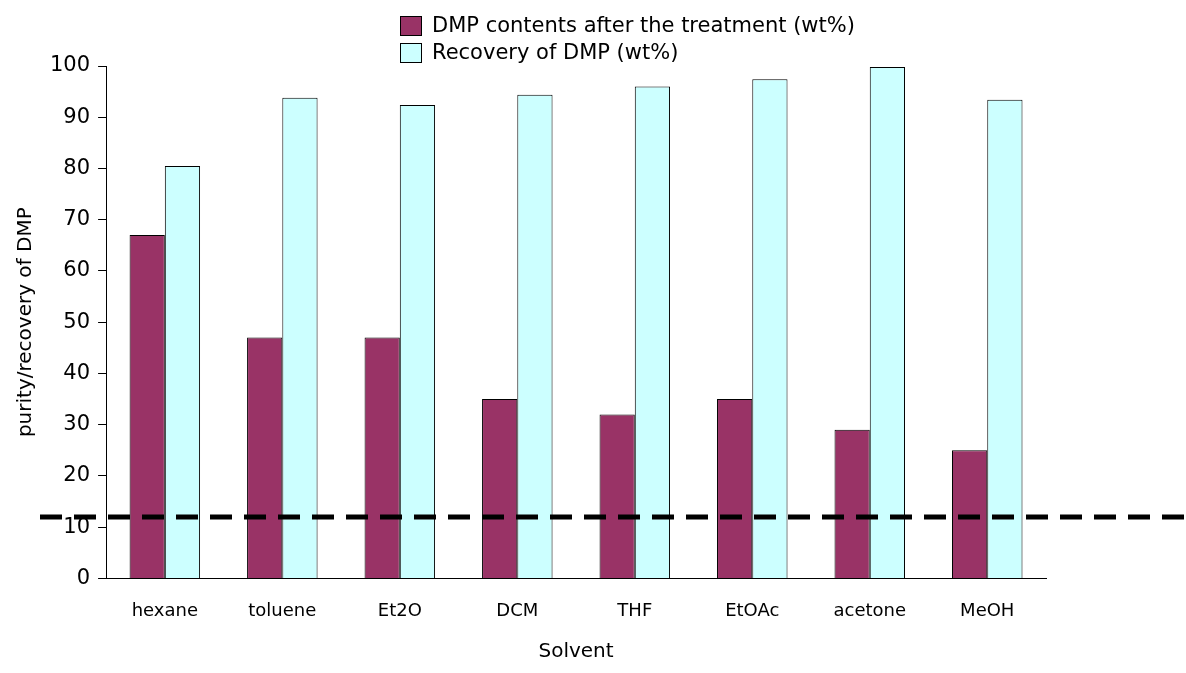 This screenshot has width=1186, height=673. I want to click on x-tick-label: MeOH, so click(987, 609).